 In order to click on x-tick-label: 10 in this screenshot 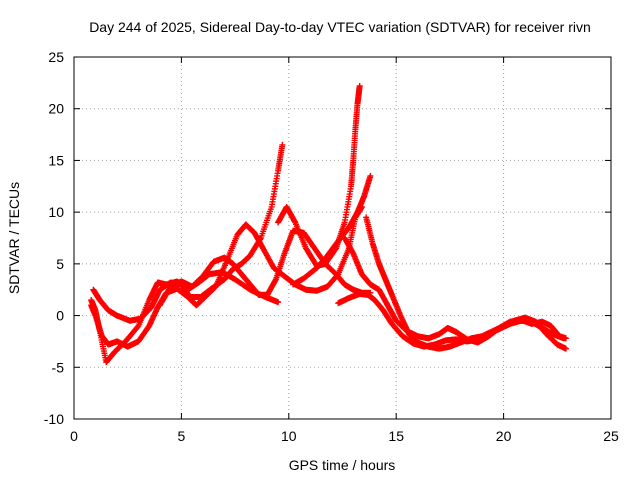, I will do `click(289, 436)`.